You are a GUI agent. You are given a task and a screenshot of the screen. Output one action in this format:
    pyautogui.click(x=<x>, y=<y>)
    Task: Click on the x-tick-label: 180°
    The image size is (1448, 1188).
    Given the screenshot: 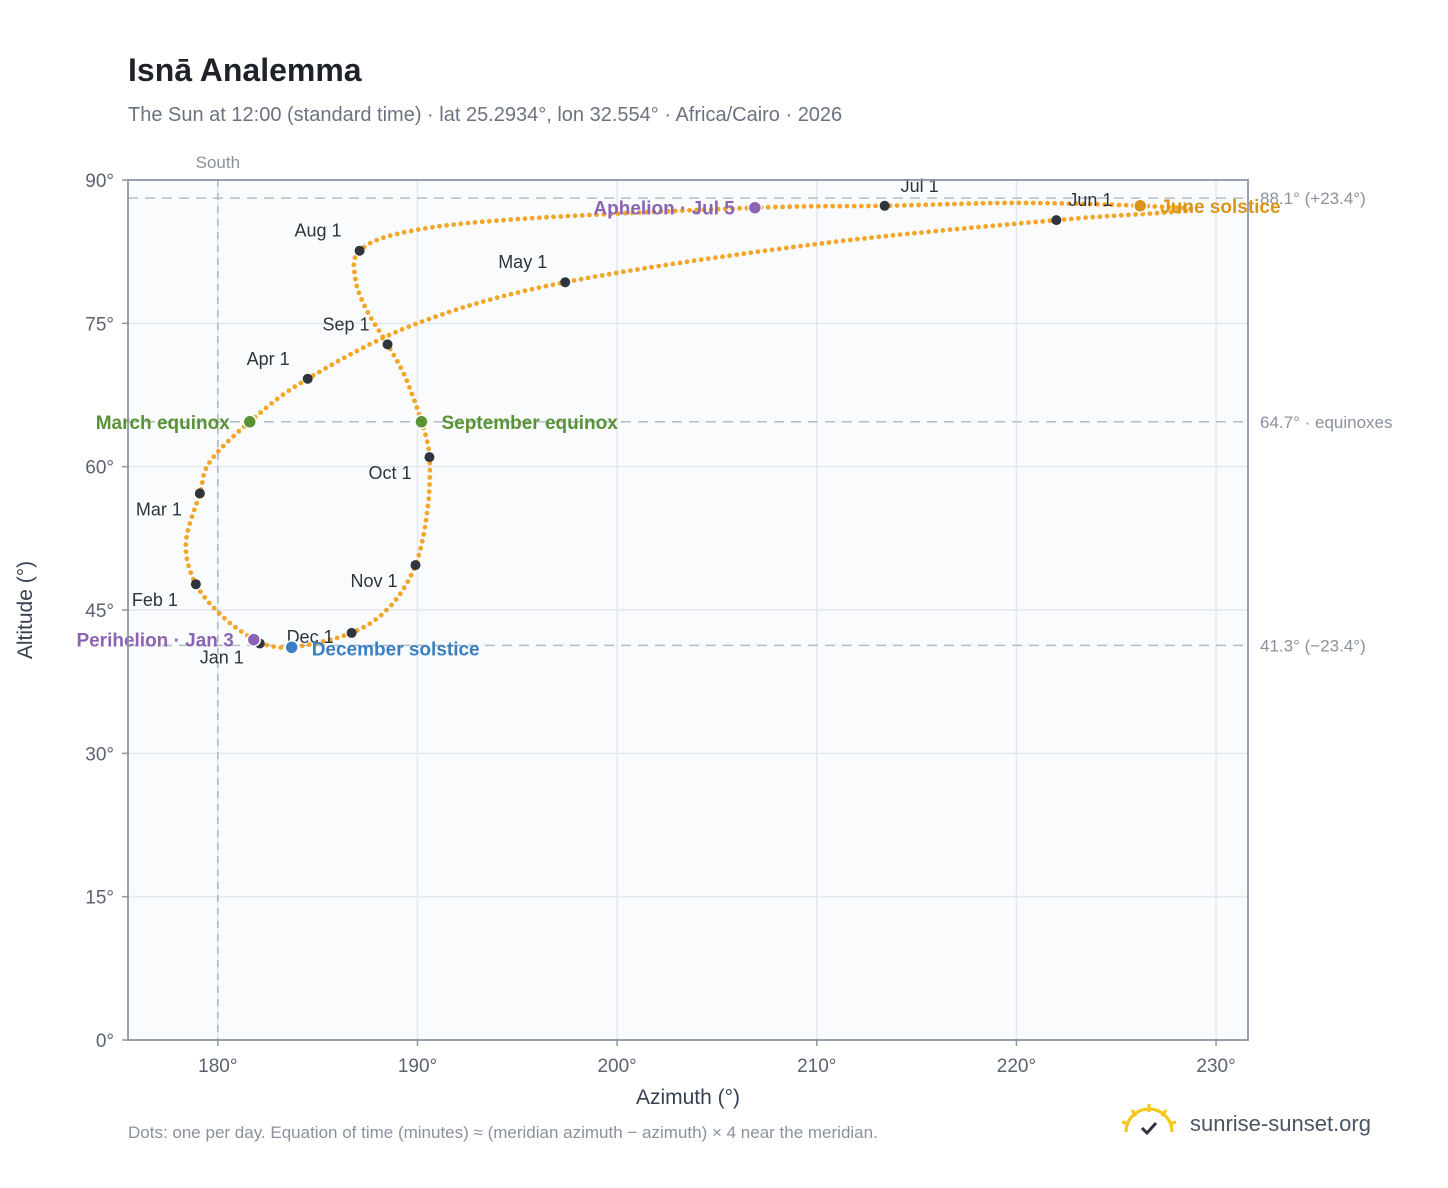 What is the action you would take?
    pyautogui.click(x=217, y=1066)
    